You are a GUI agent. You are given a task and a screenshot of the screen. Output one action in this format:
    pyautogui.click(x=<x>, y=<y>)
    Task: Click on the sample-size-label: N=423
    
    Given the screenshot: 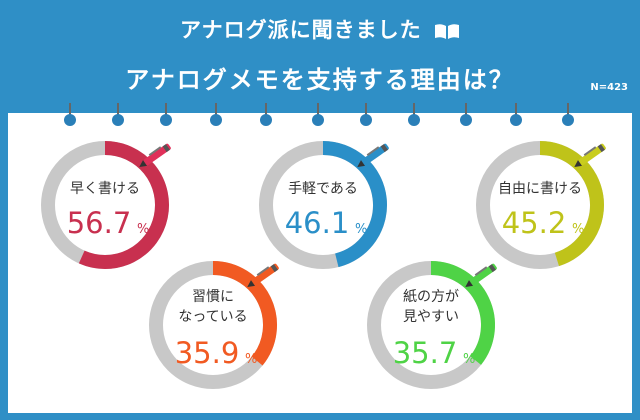 What is the action you would take?
    pyautogui.click(x=609, y=87)
    